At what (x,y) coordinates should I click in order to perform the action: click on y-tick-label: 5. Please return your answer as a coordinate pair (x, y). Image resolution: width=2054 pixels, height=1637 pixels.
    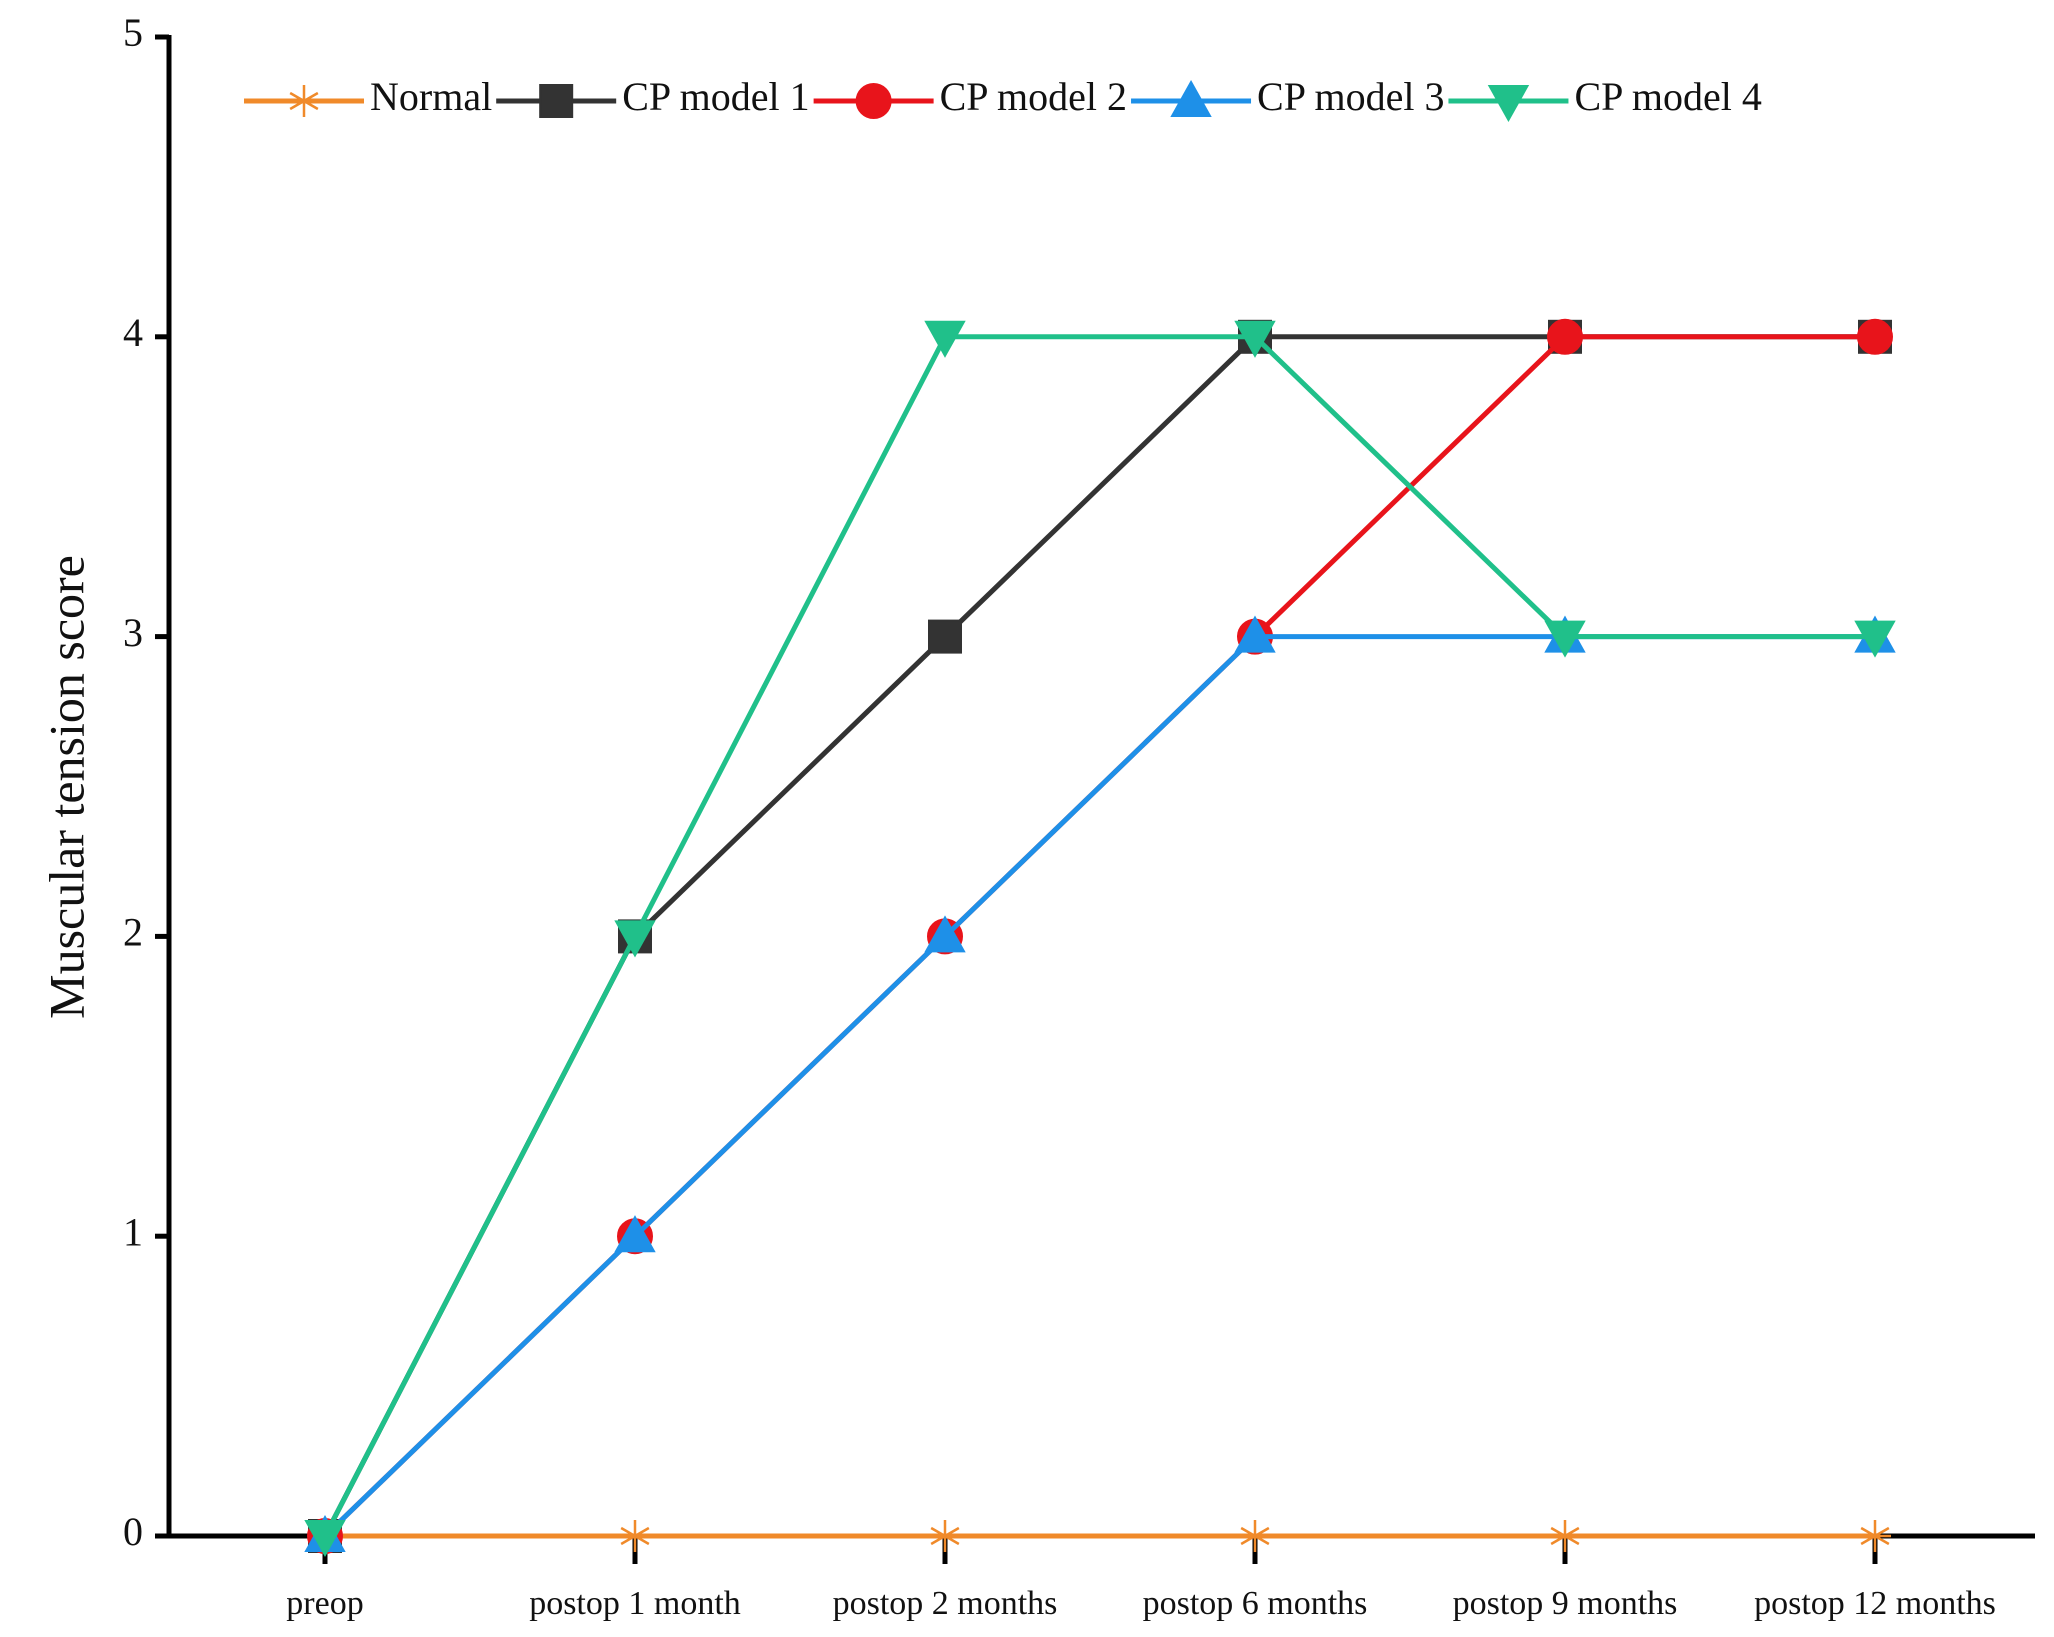
    Looking at the image, I should click on (133, 32).